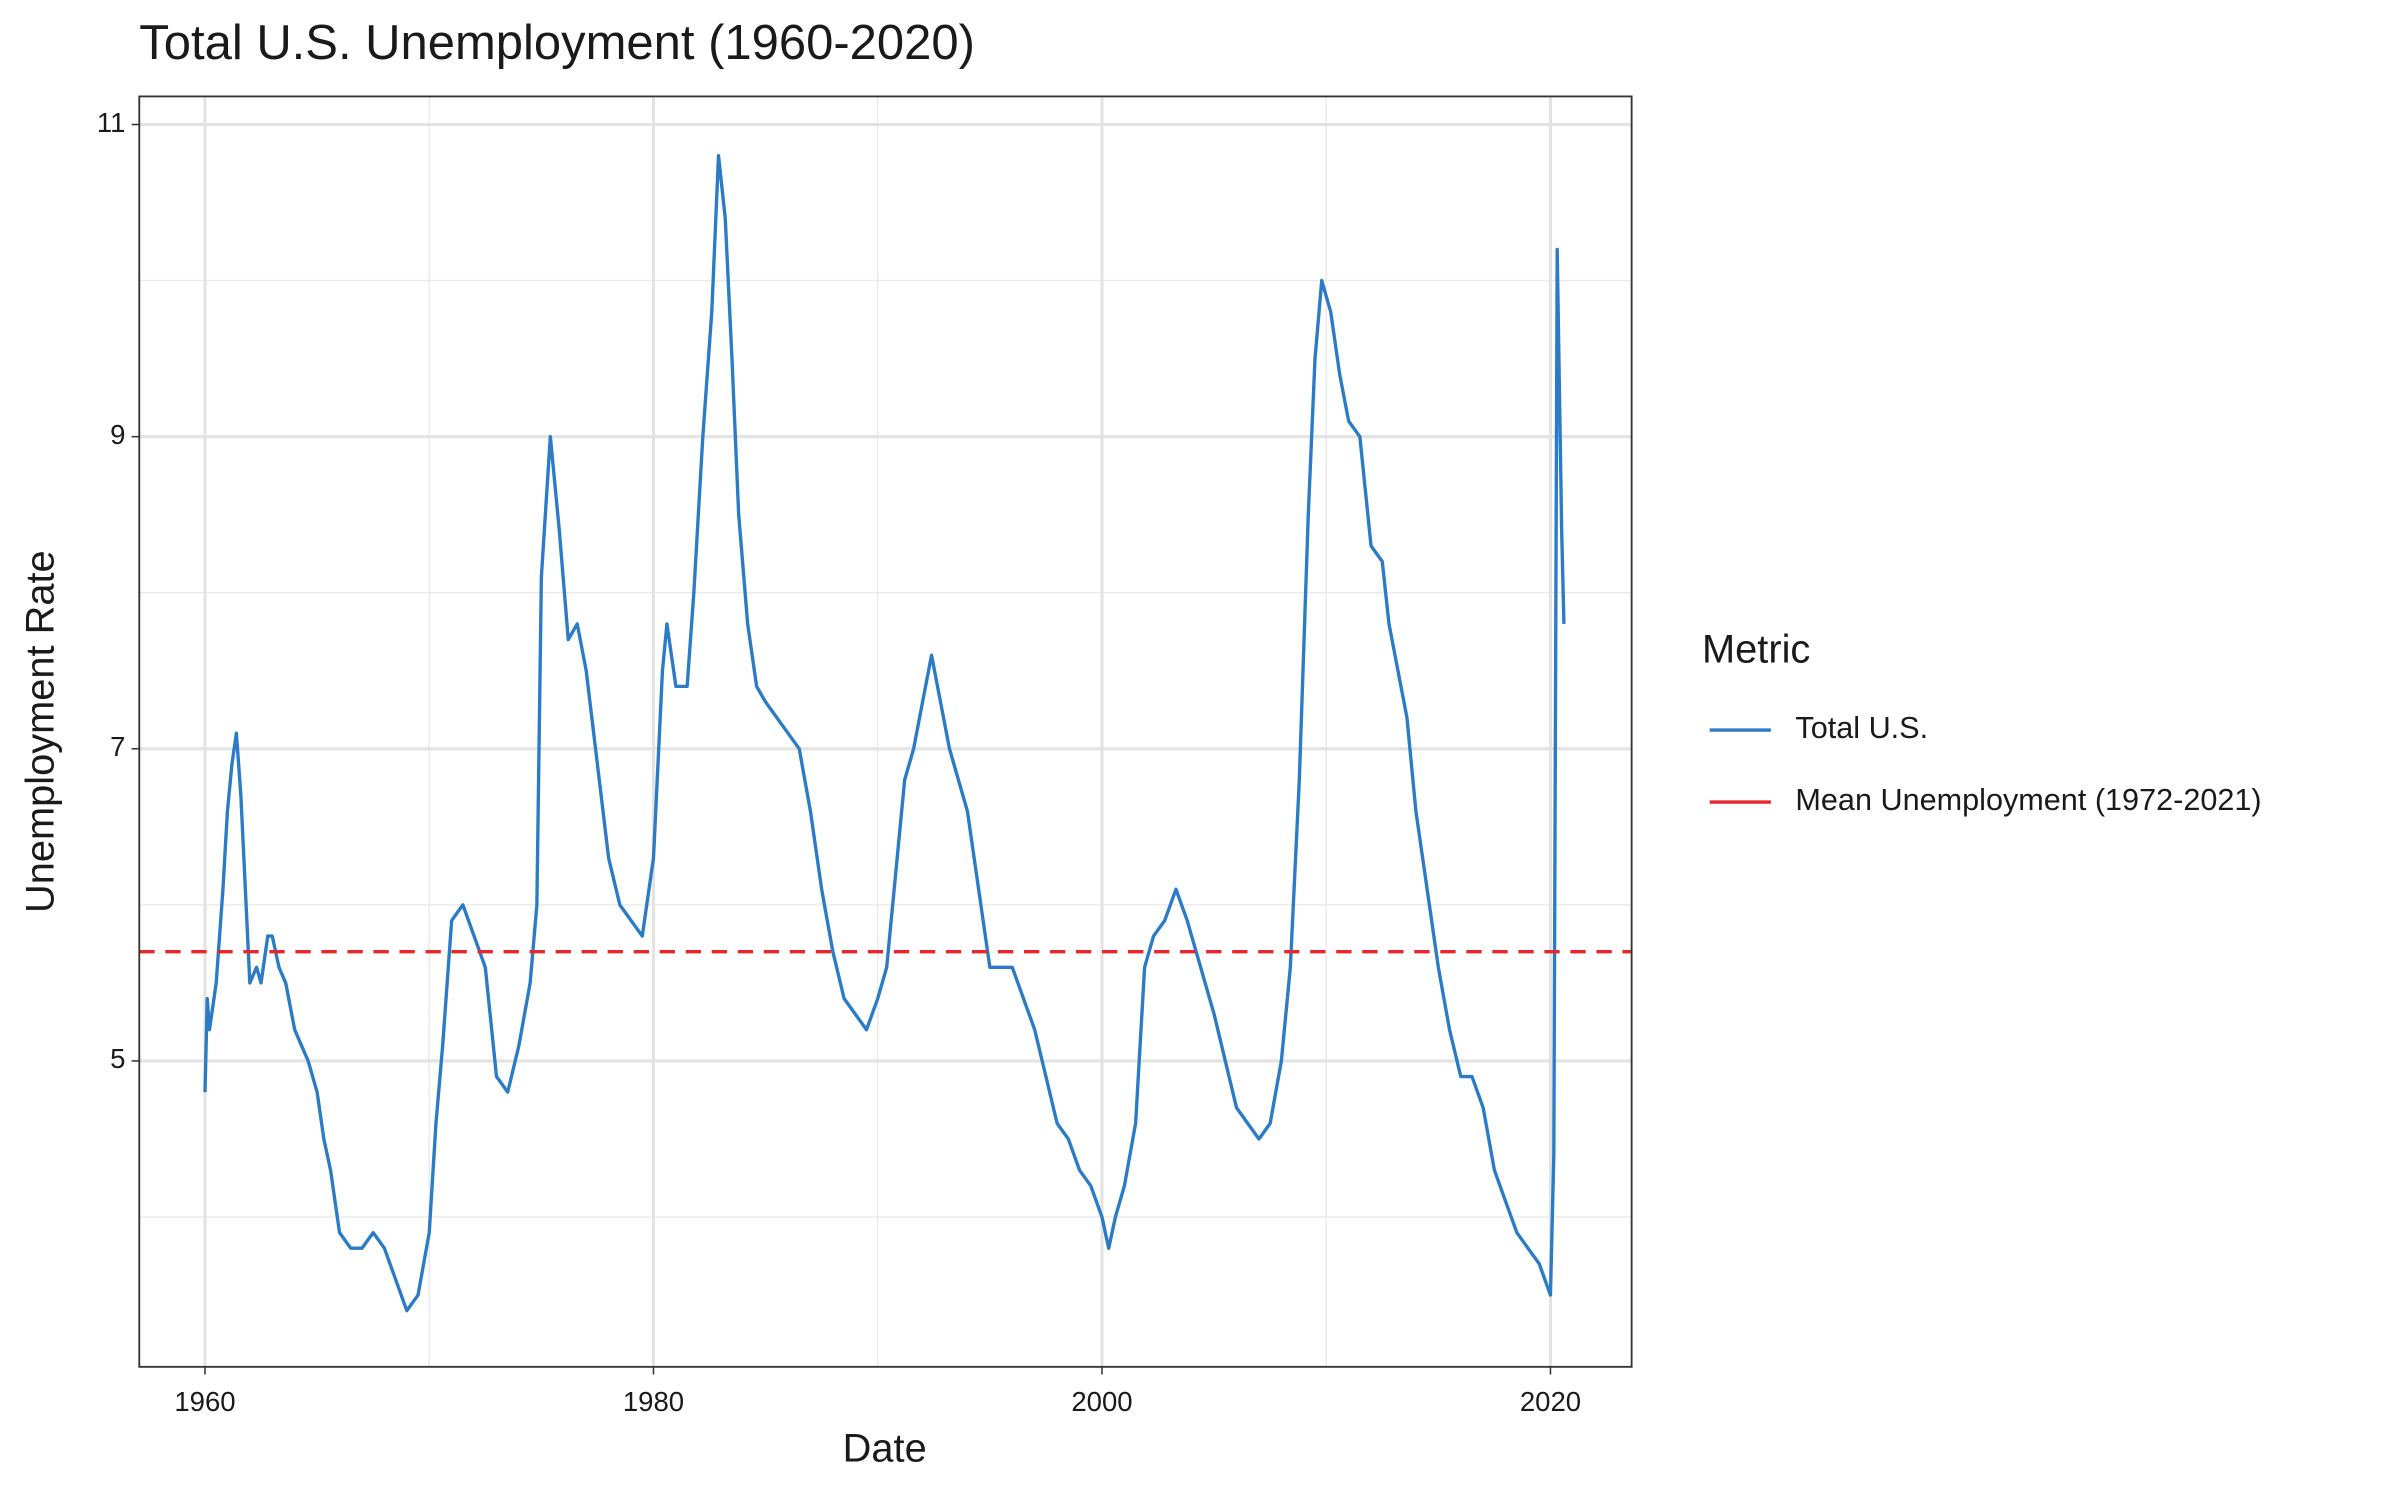 This screenshot has width=2400, height=1500. Describe the element at coordinates (1861, 728) in the screenshot. I see `legend-label: Total U.S.` at that location.